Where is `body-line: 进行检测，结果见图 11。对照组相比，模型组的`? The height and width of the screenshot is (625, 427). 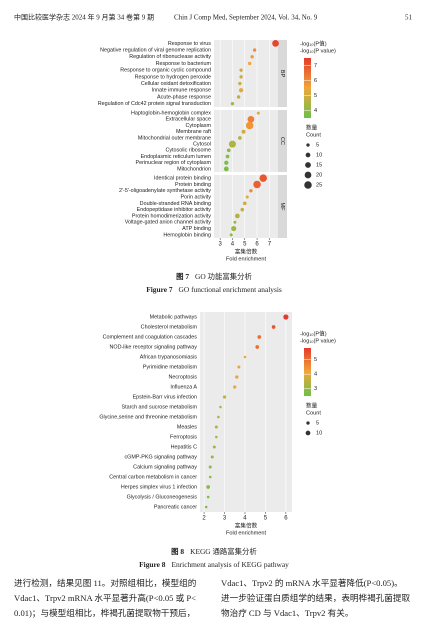
body-line: 进行检测，结果见图 11。对照组相比，模型组的 is located at coordinates (105, 582).